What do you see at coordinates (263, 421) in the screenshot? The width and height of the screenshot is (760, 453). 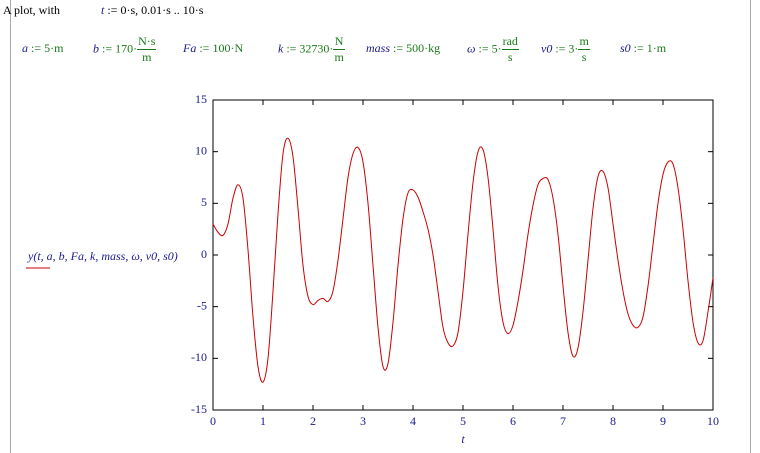 I see `x-tick-label: 1` at bounding box center [263, 421].